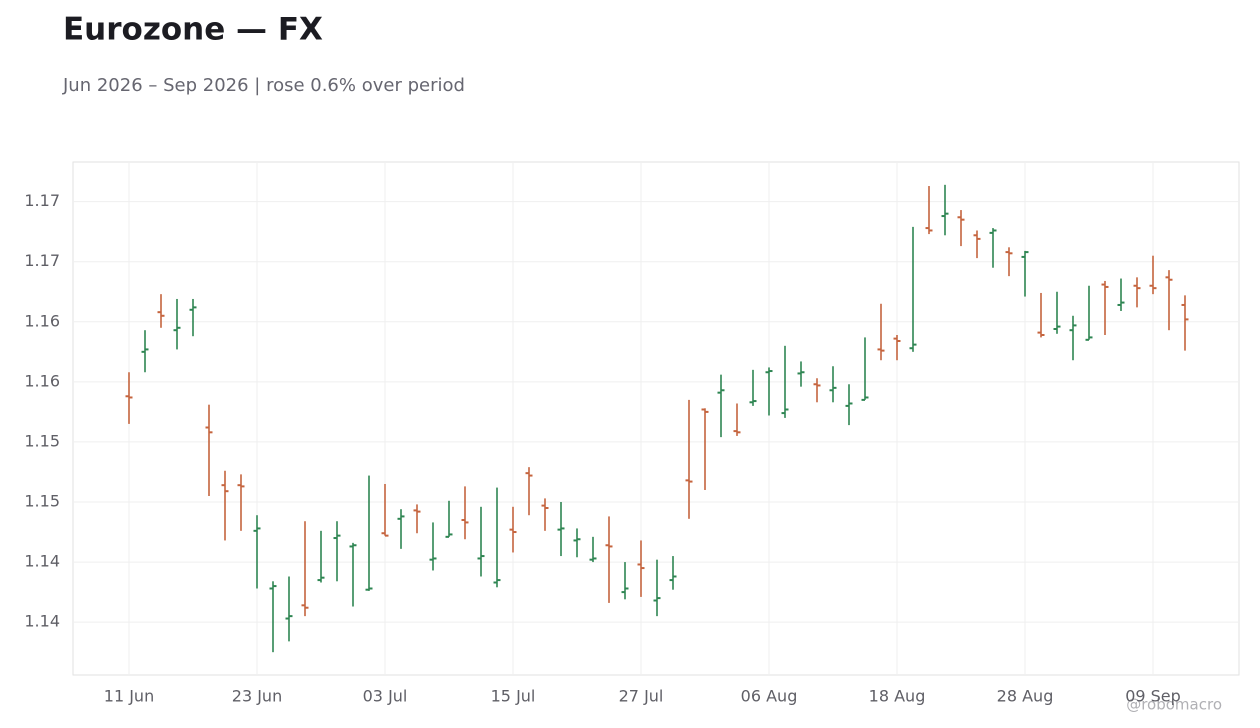 The image size is (1260, 728). I want to click on x-tick-label: 23 Jun, so click(257, 696).